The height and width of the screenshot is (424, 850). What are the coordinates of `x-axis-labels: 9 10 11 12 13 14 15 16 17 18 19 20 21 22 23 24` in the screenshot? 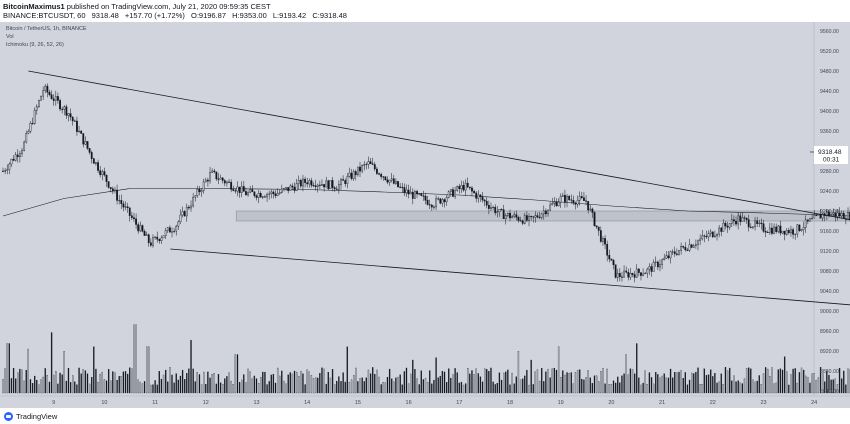 It's located at (434, 403).